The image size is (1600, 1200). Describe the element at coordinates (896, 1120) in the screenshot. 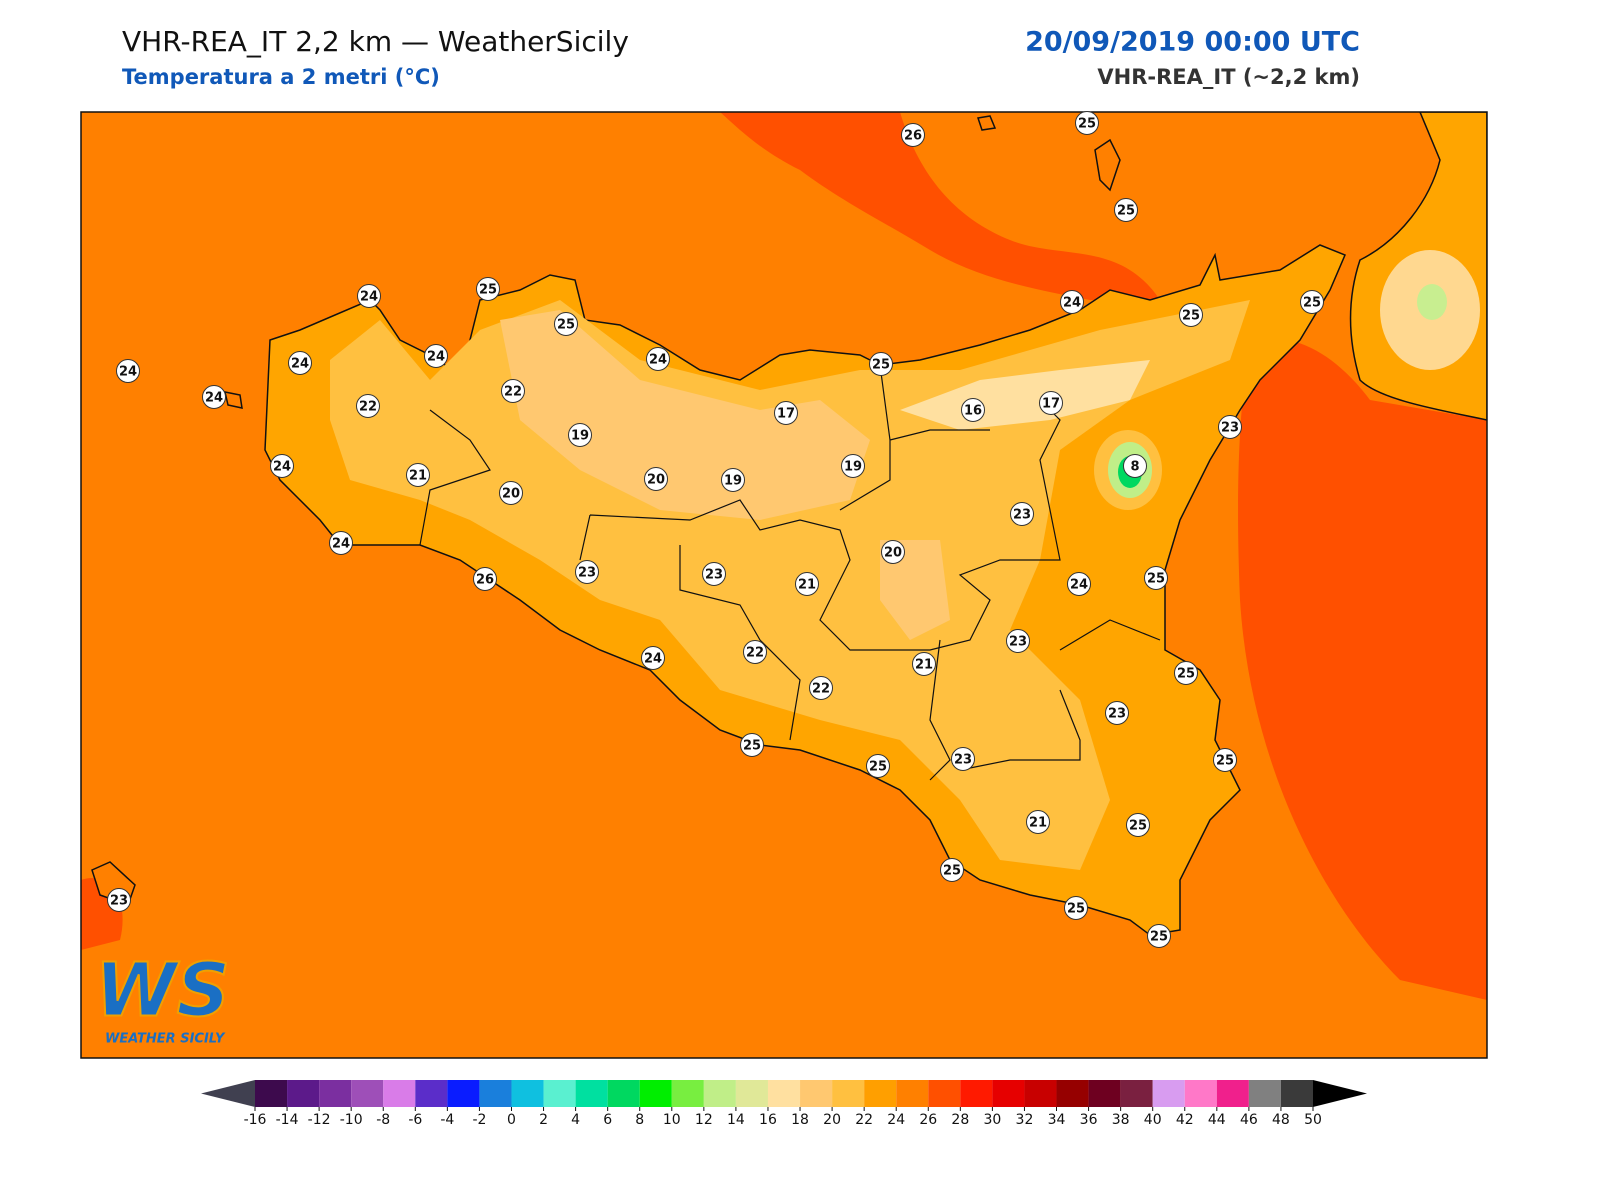

I see `colorbar-tick-label: 24` at that location.